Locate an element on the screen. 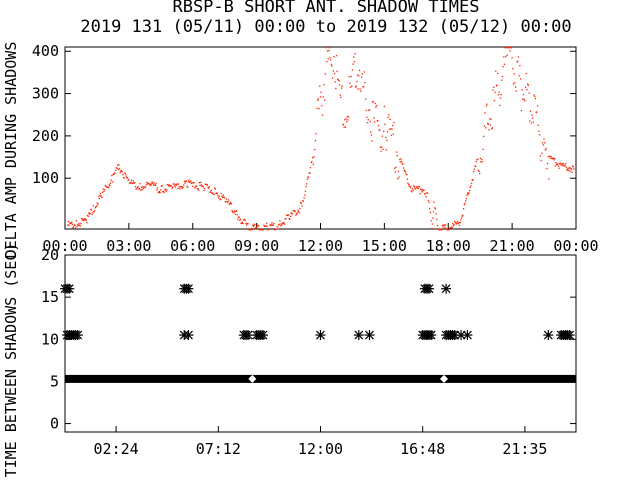  dense-band is located at coordinates (320, 378).